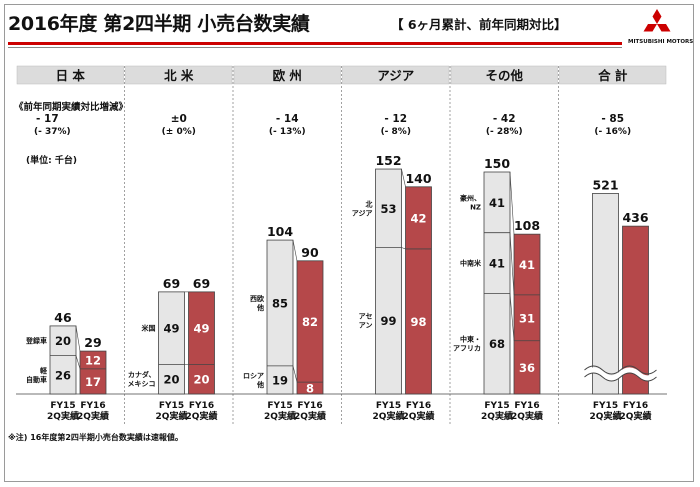 Image resolution: width=700 pixels, height=487 pixels. Describe the element at coordinates (93, 360) in the screenshot. I see `fy16-segment-value: 12` at that location.